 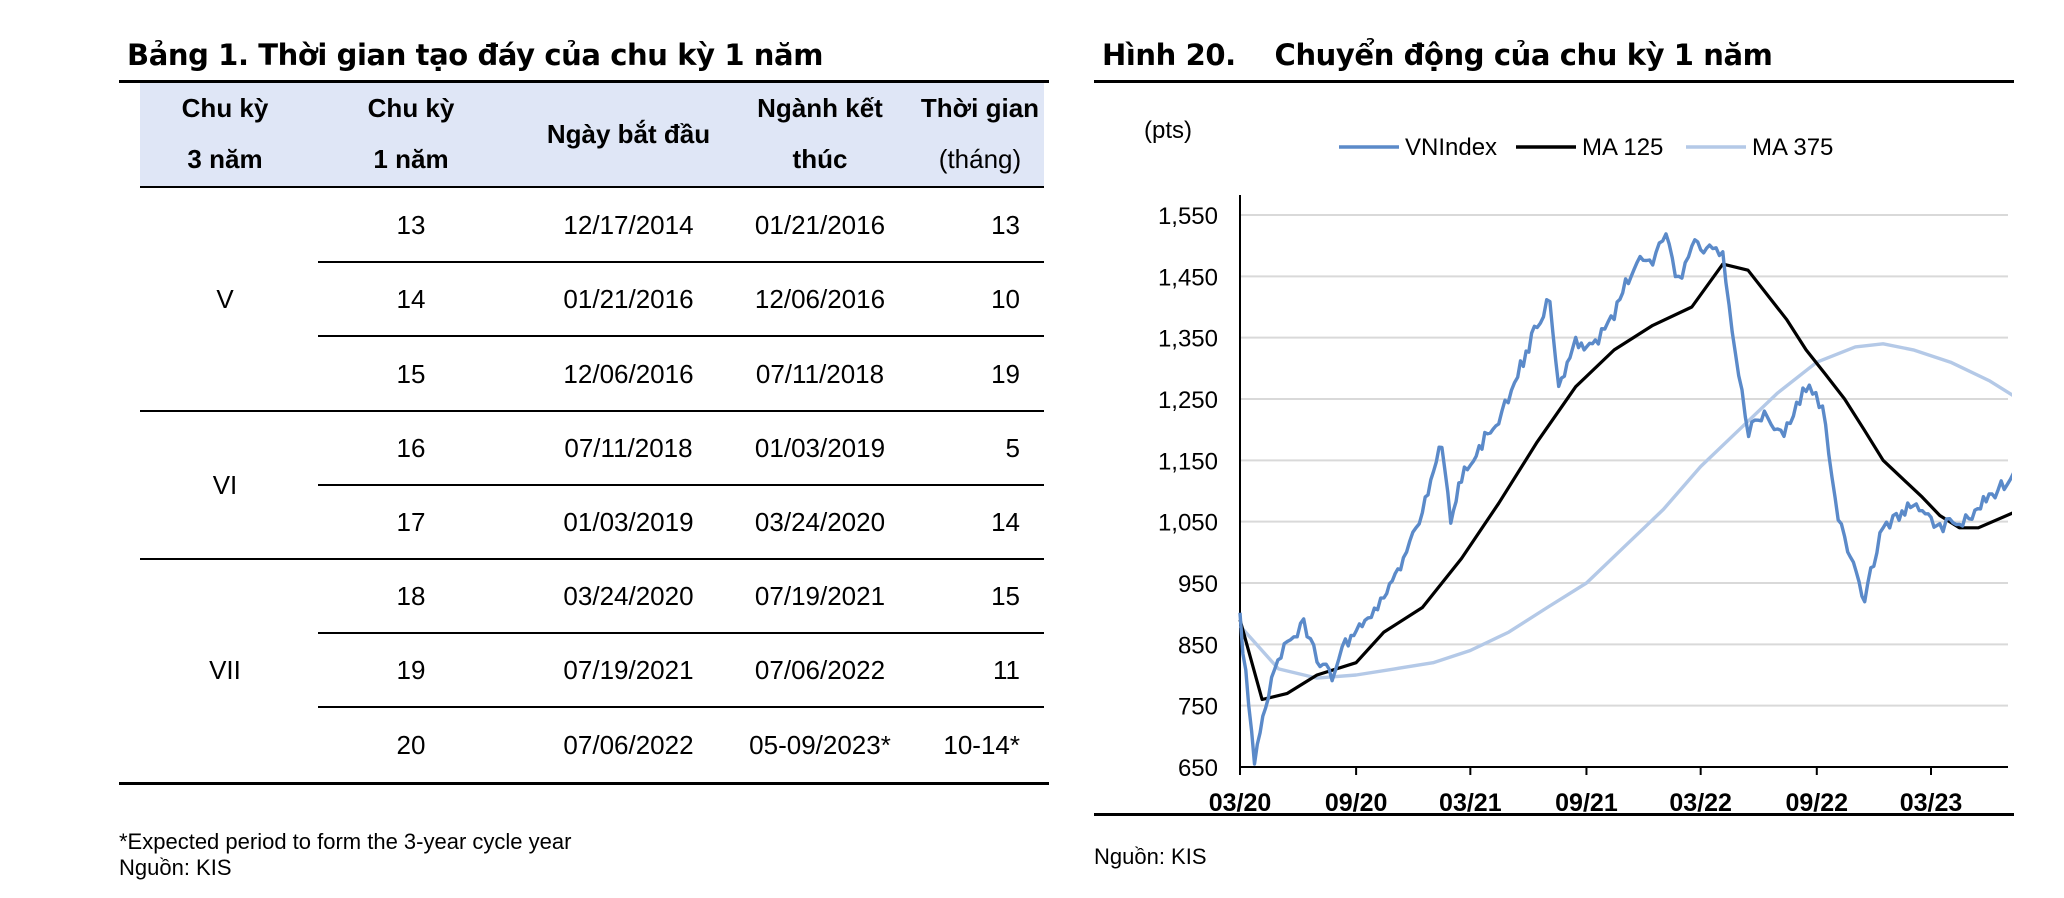 I want to click on header-cycle3: Chu kỳ 3 năm, so click(x=225, y=134).